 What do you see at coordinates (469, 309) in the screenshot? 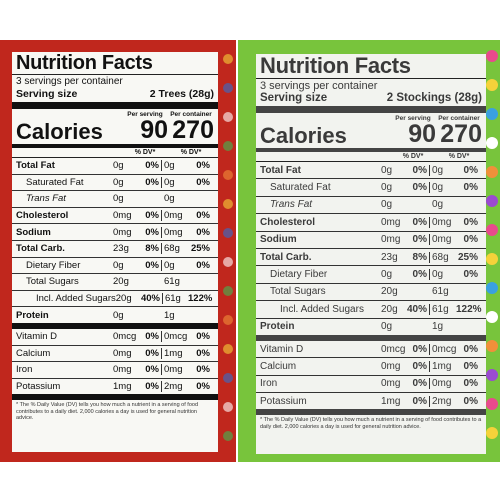
I see `dv-per-container: 122%` at bounding box center [469, 309].